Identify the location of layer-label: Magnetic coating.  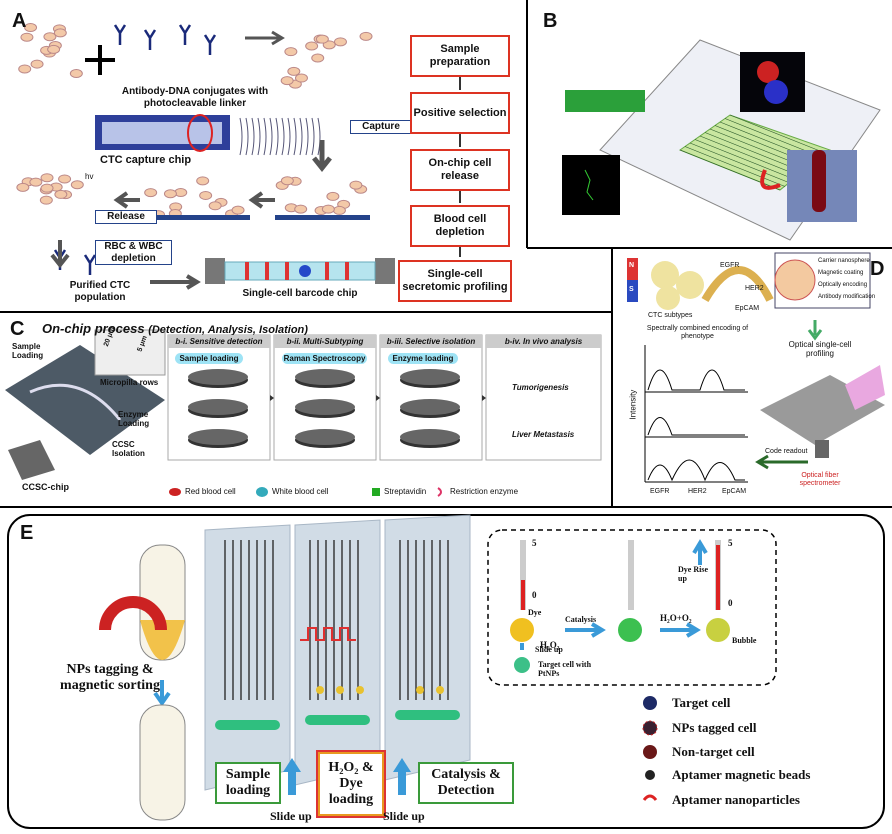
(841, 273).